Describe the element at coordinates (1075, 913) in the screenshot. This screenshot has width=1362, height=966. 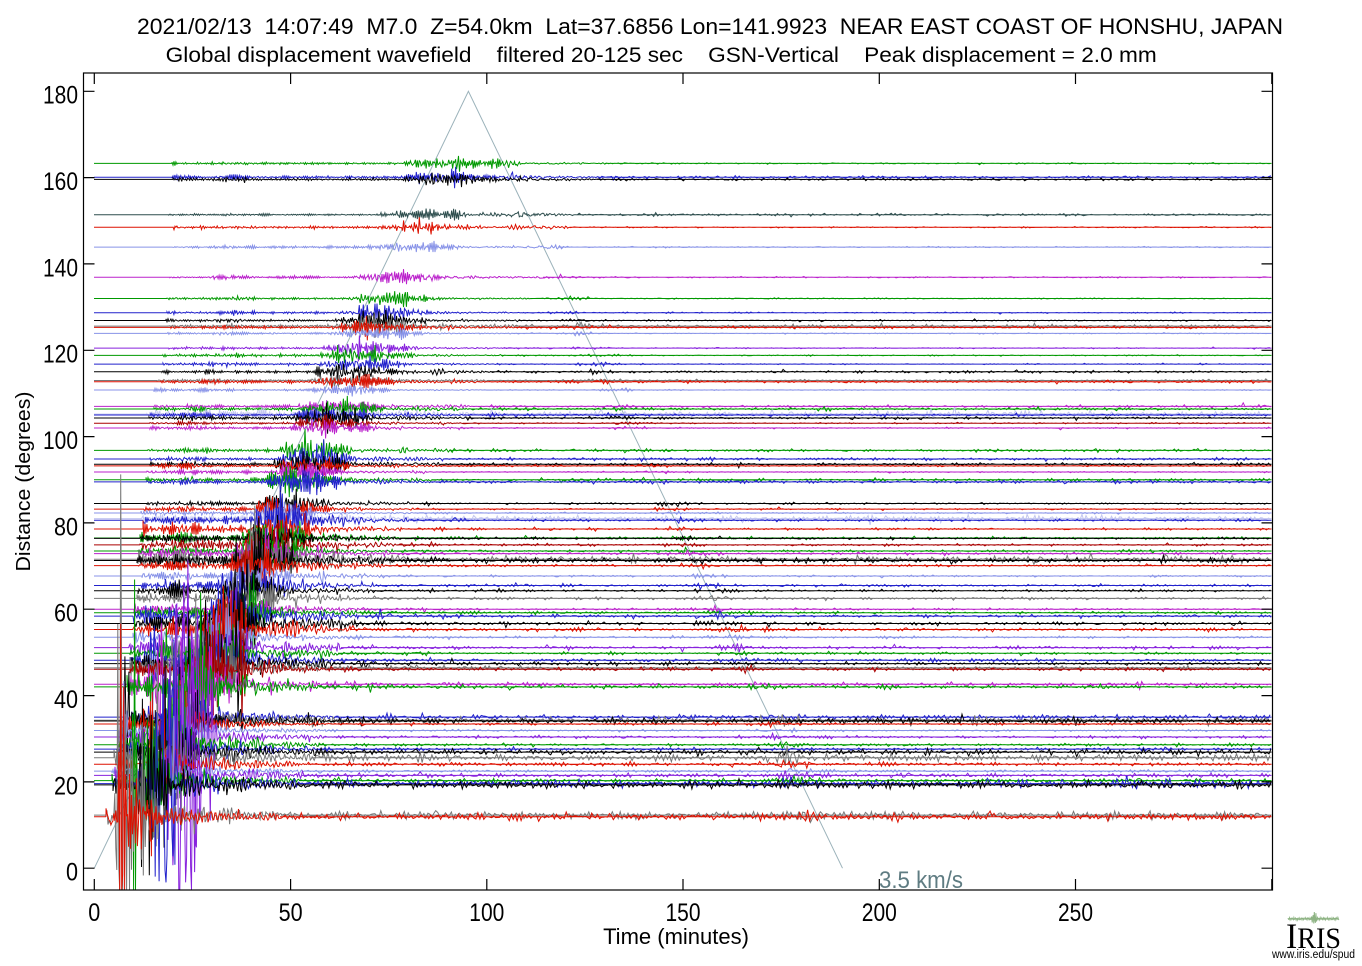
I see `svg-text: 250` at that location.